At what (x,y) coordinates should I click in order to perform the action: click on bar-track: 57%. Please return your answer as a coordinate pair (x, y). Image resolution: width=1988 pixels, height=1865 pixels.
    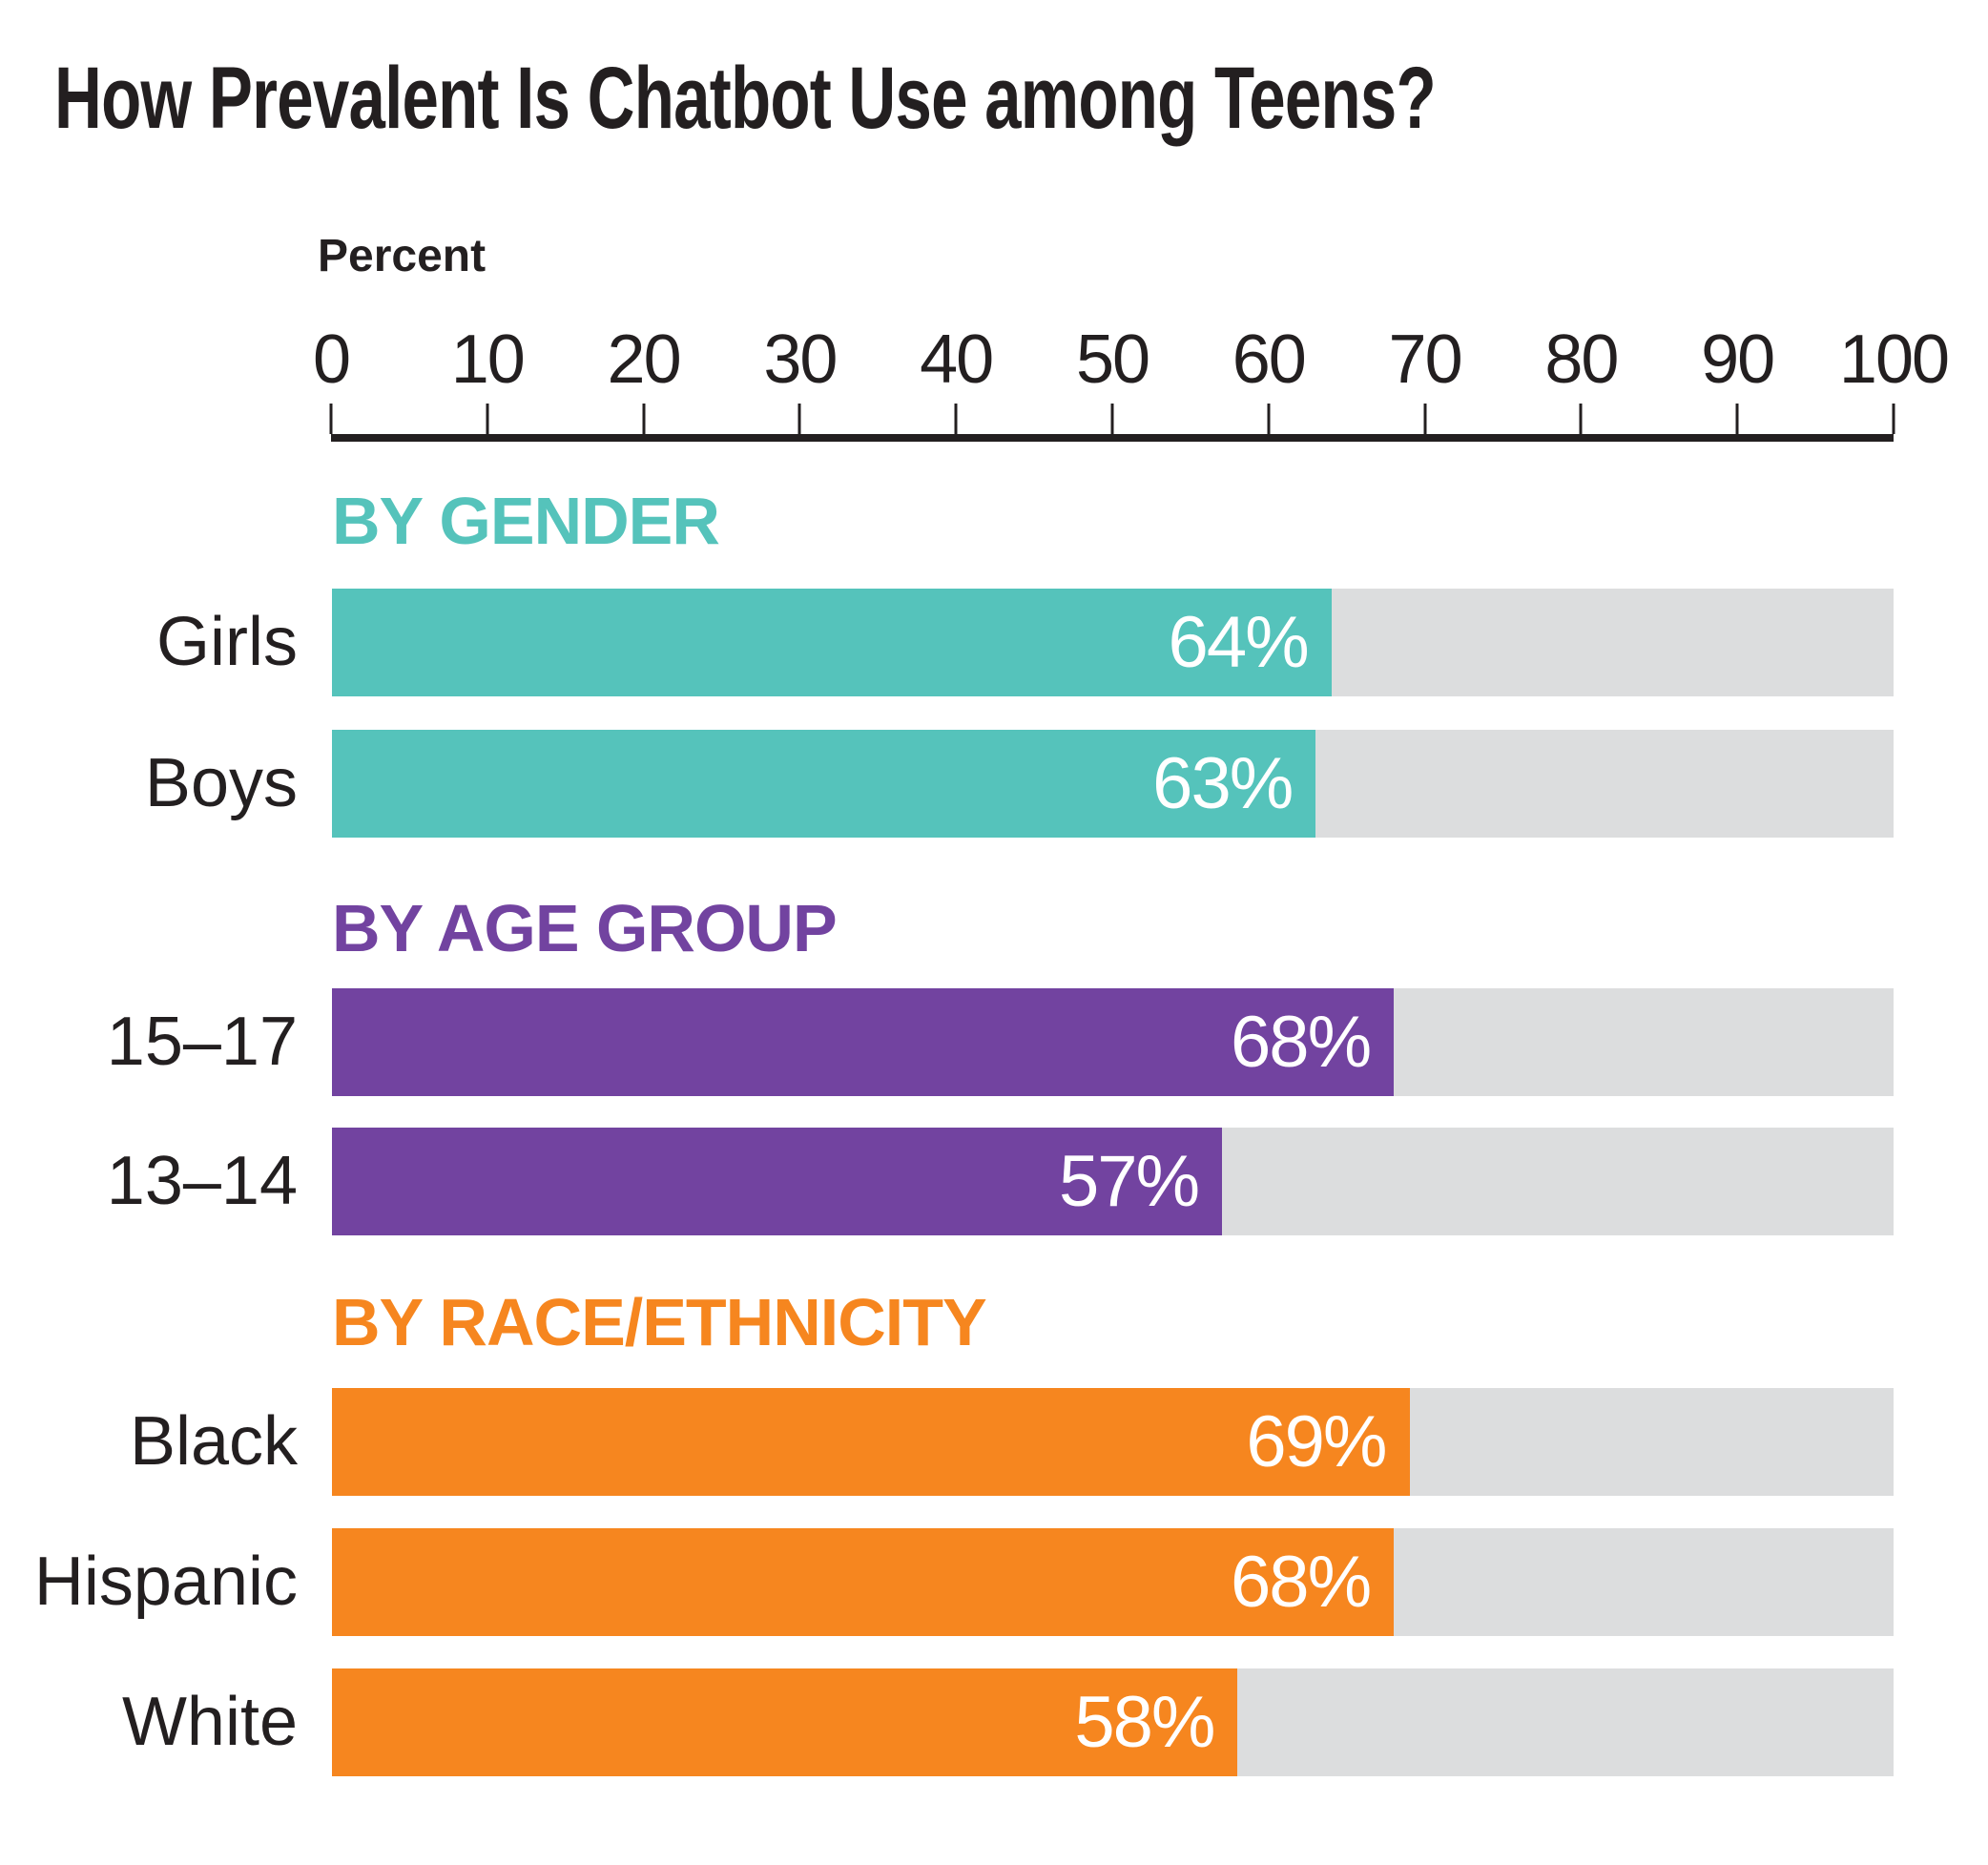
    Looking at the image, I should click on (1113, 1181).